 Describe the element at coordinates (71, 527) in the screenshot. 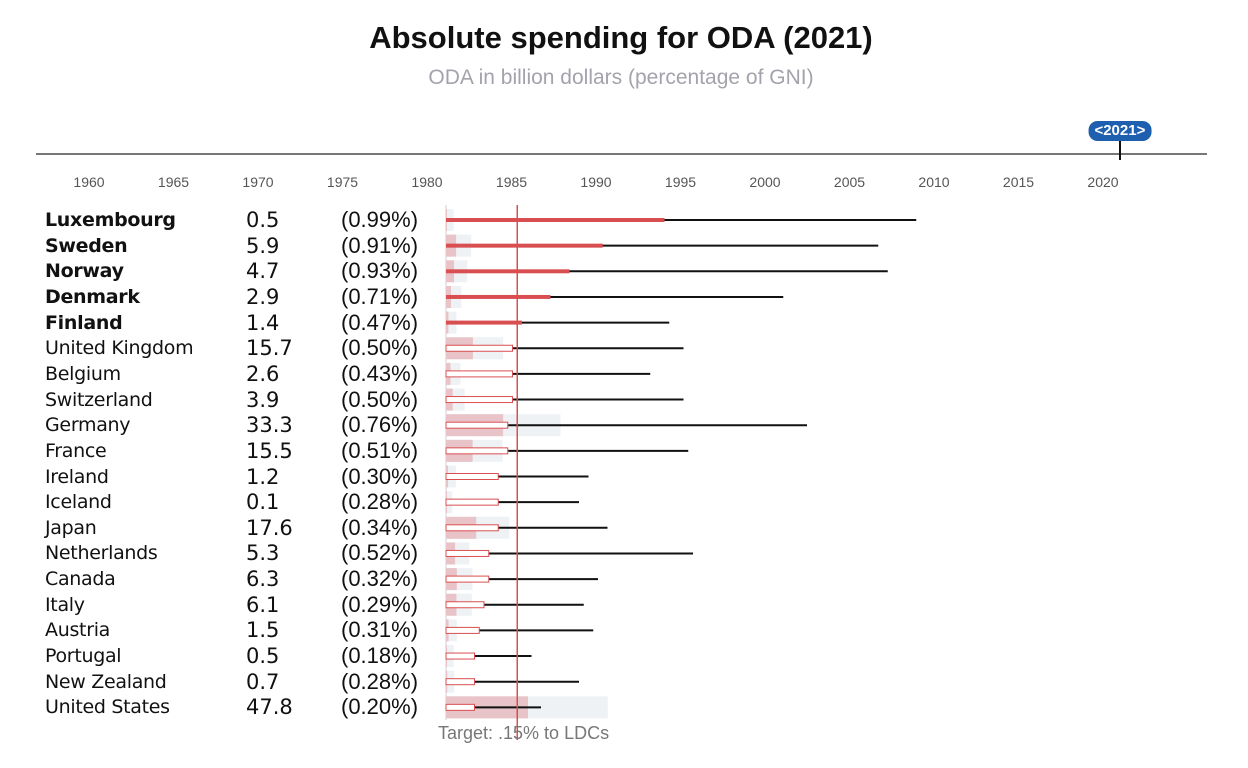

I see `country-name: Japan` at that location.